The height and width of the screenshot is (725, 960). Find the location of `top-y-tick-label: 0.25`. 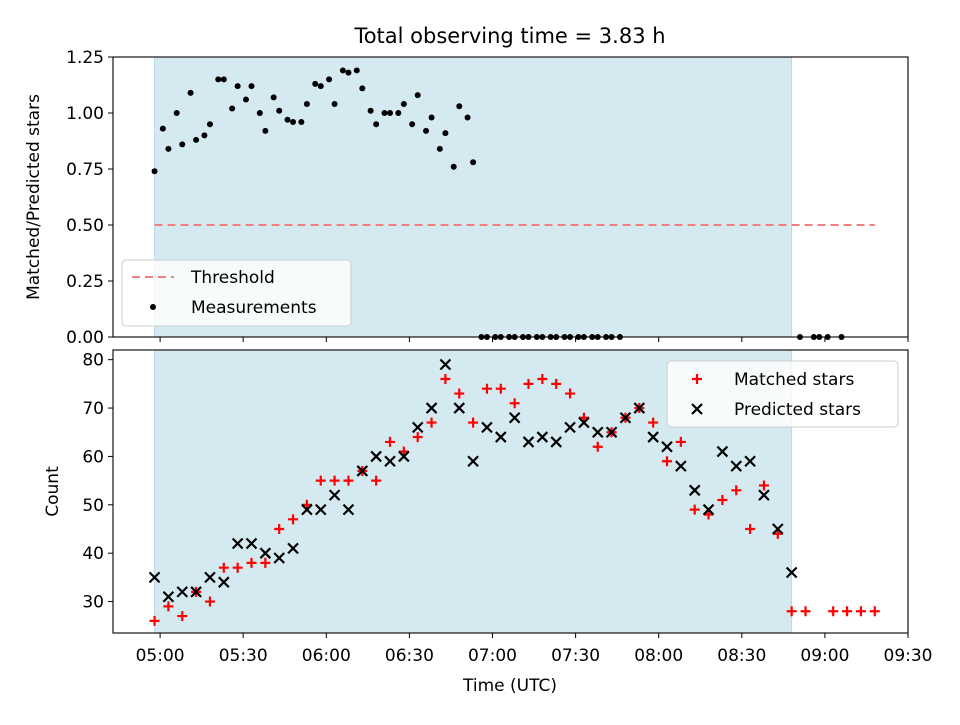

top-y-tick-label: 0.25 is located at coordinates (85, 282).